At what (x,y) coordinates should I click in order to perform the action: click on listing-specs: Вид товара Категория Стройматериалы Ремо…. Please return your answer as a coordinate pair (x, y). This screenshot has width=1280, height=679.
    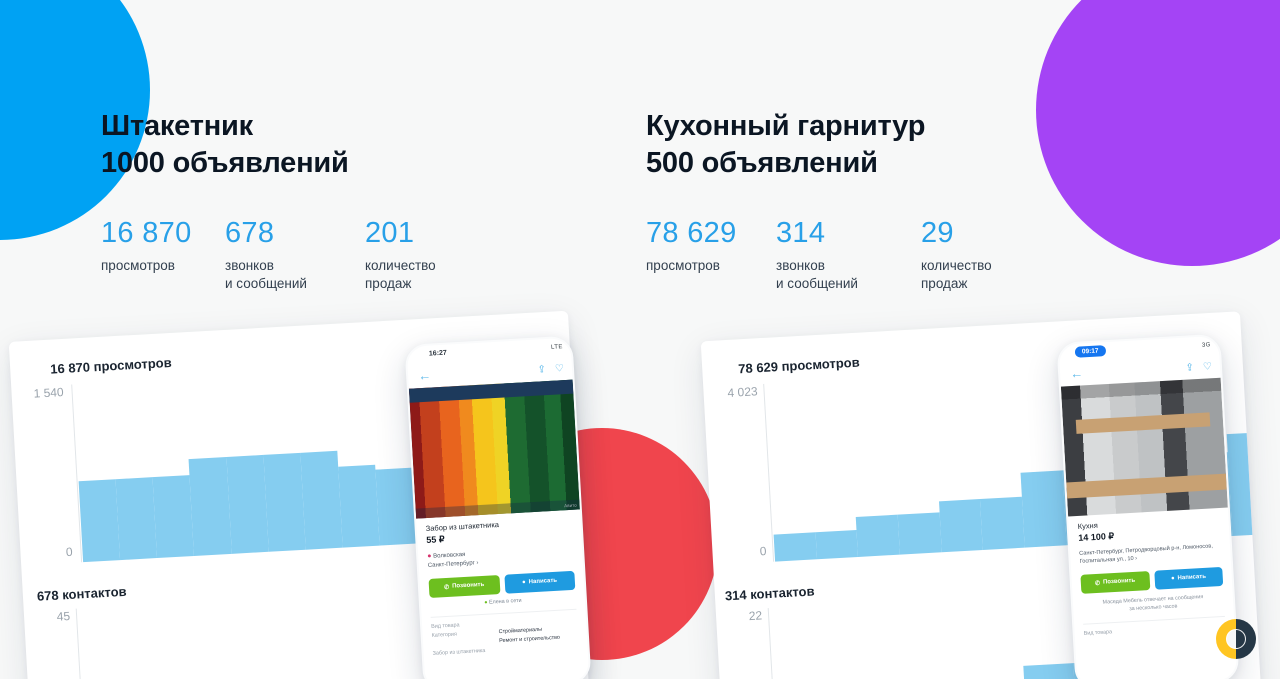
    Looking at the image, I should click on (504, 634).